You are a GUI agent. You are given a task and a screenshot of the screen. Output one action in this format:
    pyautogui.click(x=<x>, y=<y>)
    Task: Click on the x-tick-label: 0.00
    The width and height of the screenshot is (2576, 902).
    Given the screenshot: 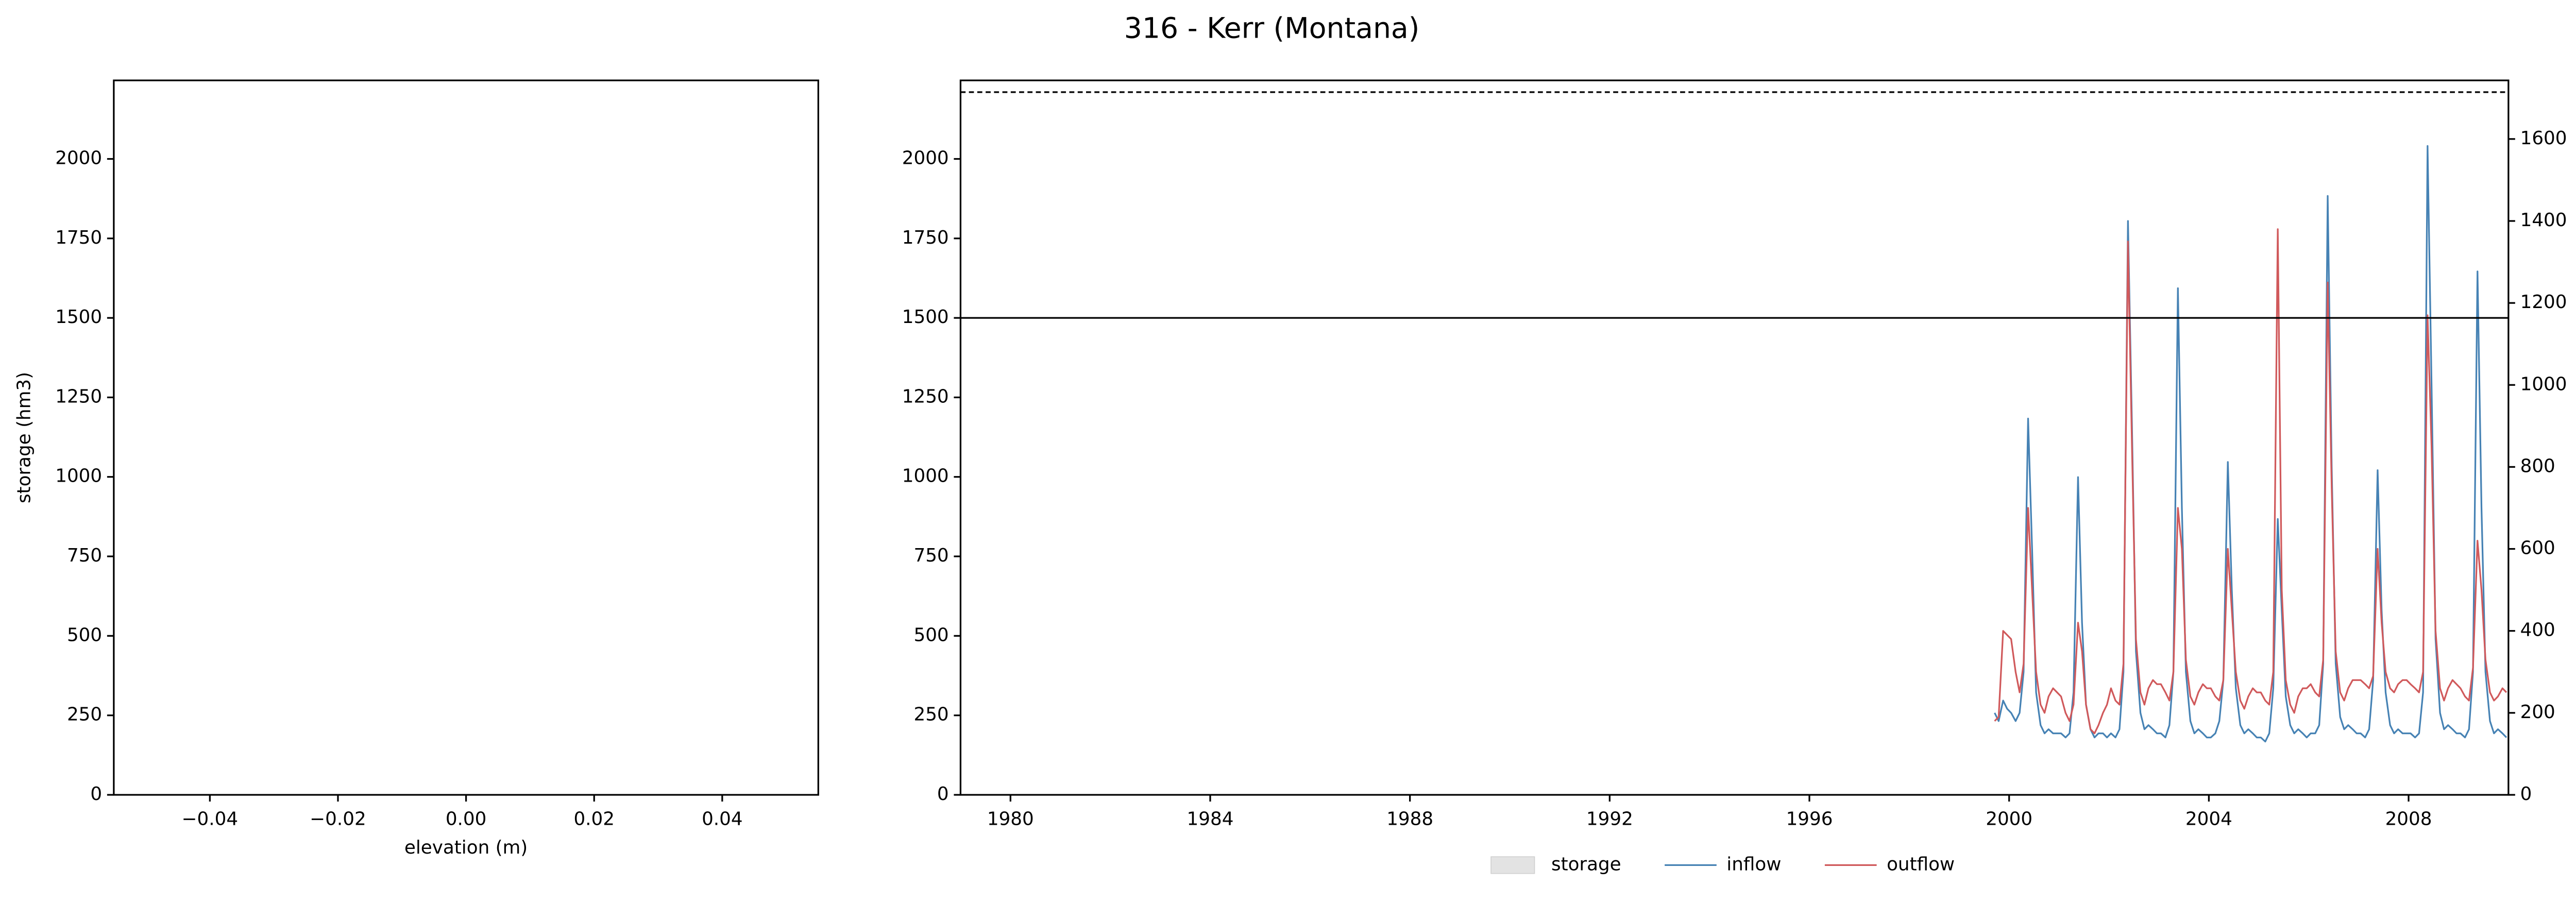 What is the action you would take?
    pyautogui.click(x=466, y=819)
    